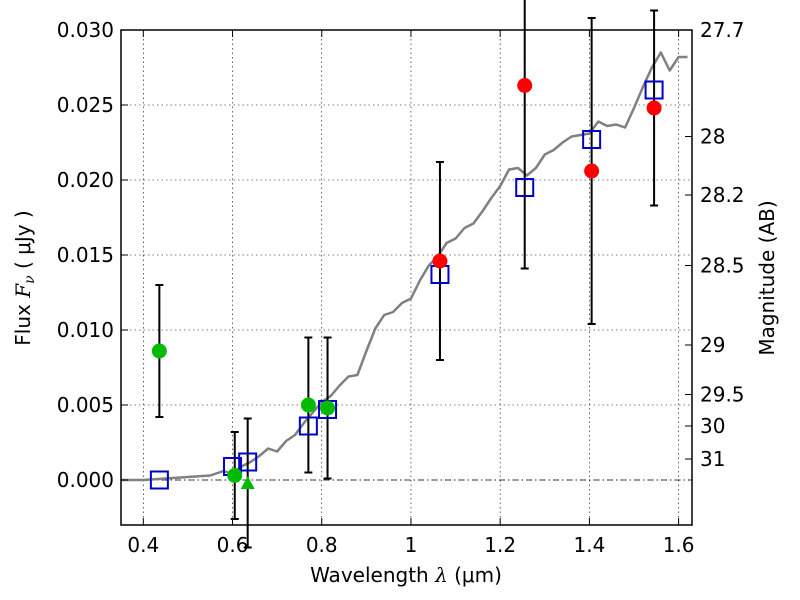  What do you see at coordinates (722, 395) in the screenshot?
I see `y2-tick-label: 29.5` at bounding box center [722, 395].